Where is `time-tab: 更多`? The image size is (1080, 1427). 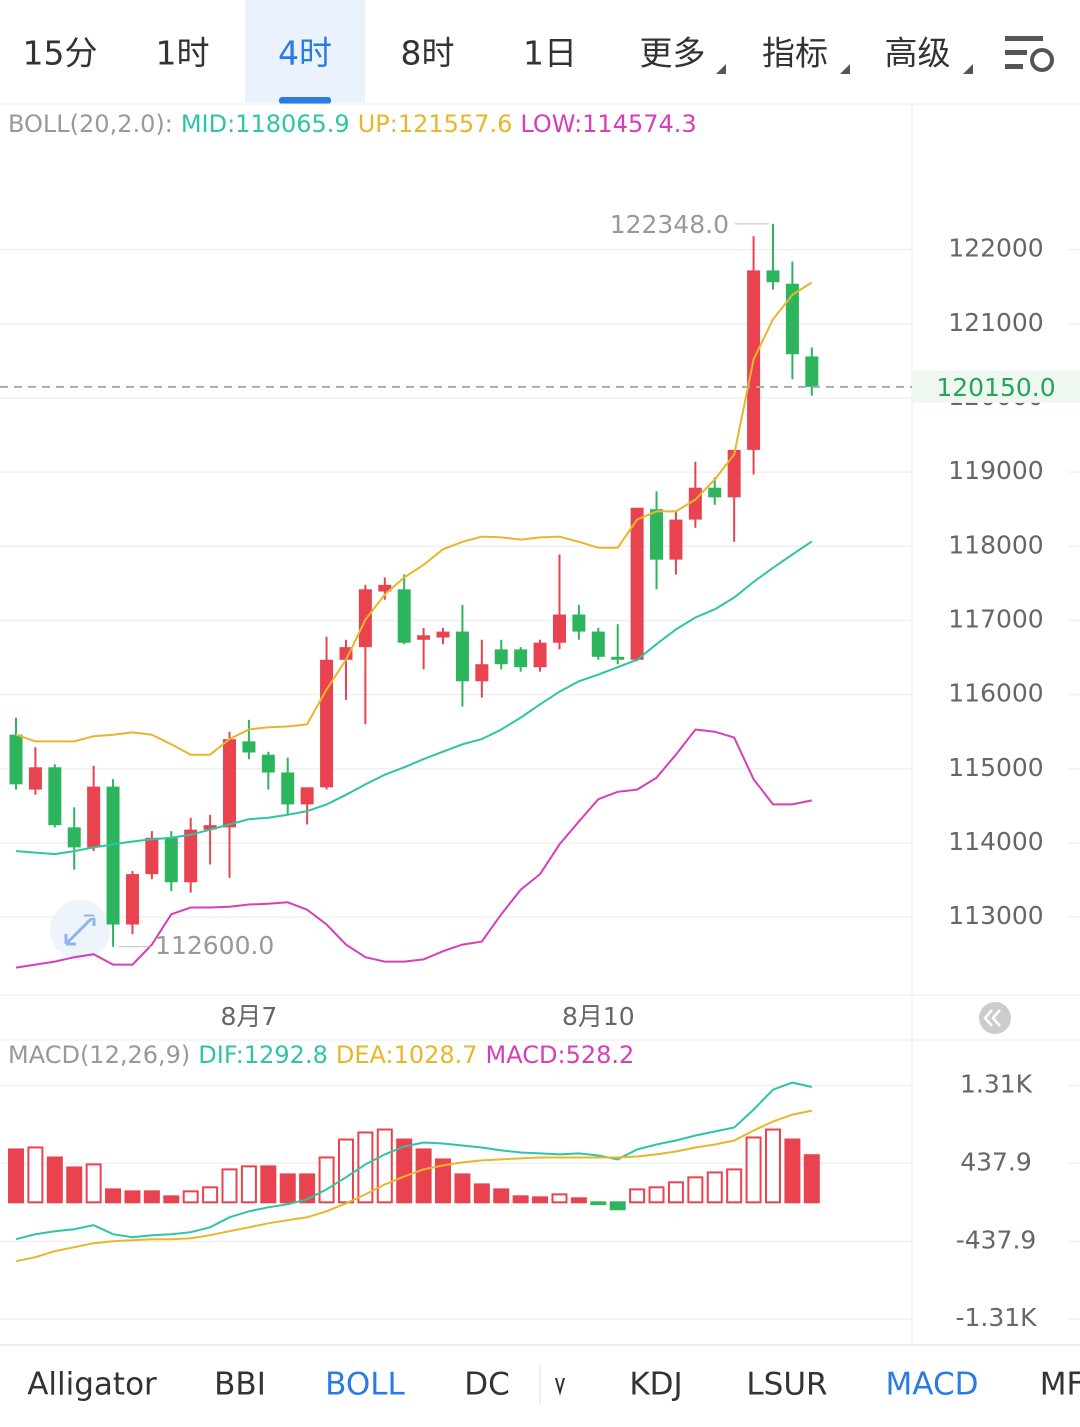 time-tab: 更多 is located at coordinates (673, 53).